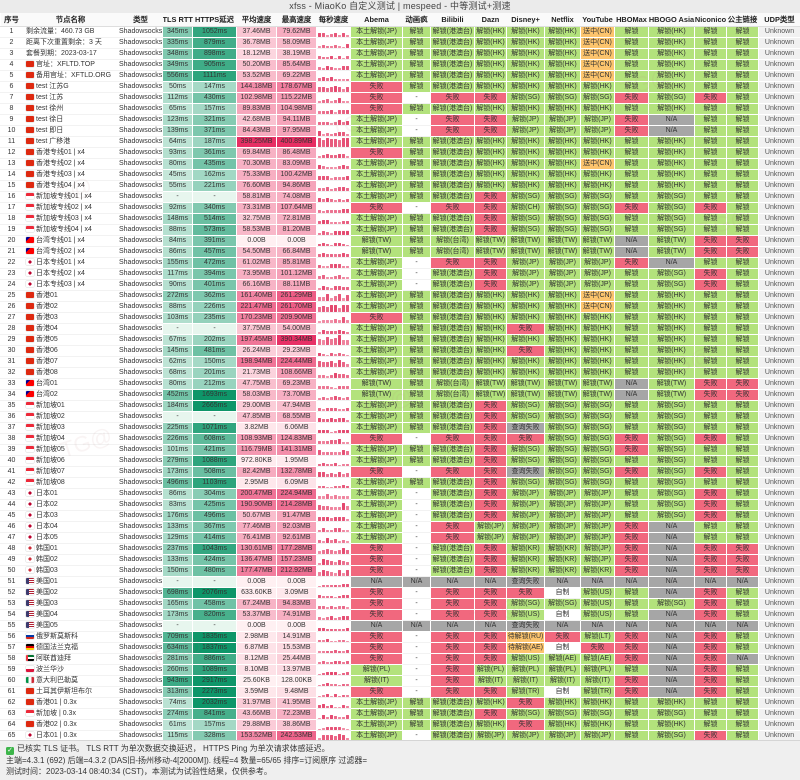 Image resolution: width=800 pixels, height=780 pixels. What do you see at coordinates (631, 681) in the screenshot?
I see `hbomax-status: 失败` at bounding box center [631, 681].